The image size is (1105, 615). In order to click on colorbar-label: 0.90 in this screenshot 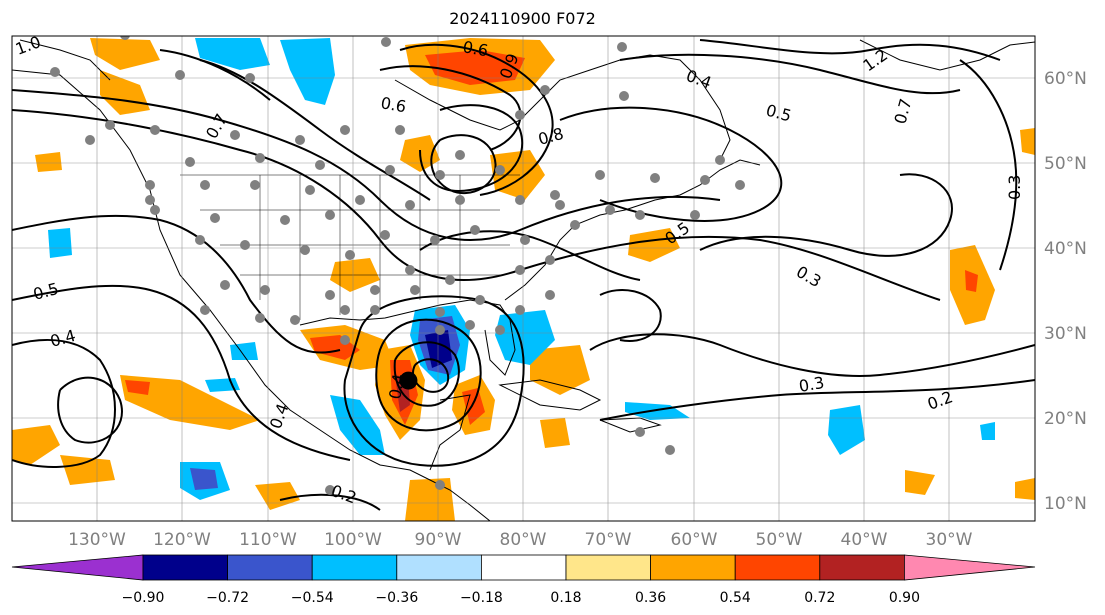, I will do `click(904, 598)`.